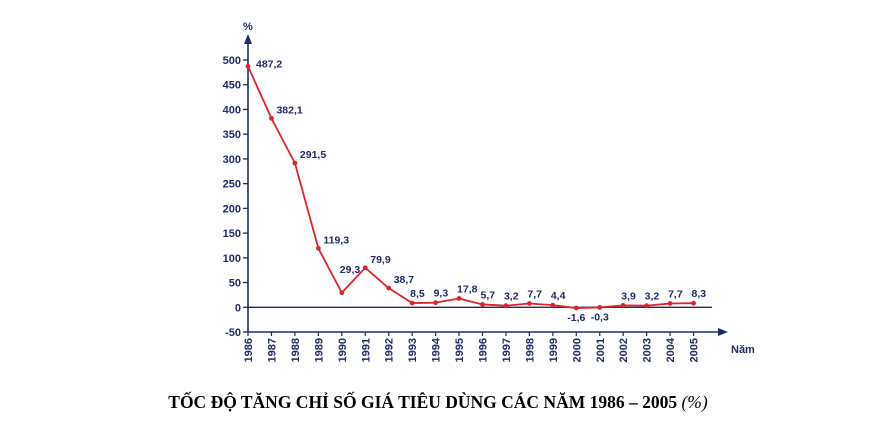  Describe the element at coordinates (558, 296) in the screenshot. I see `data-label: 4,4` at that location.